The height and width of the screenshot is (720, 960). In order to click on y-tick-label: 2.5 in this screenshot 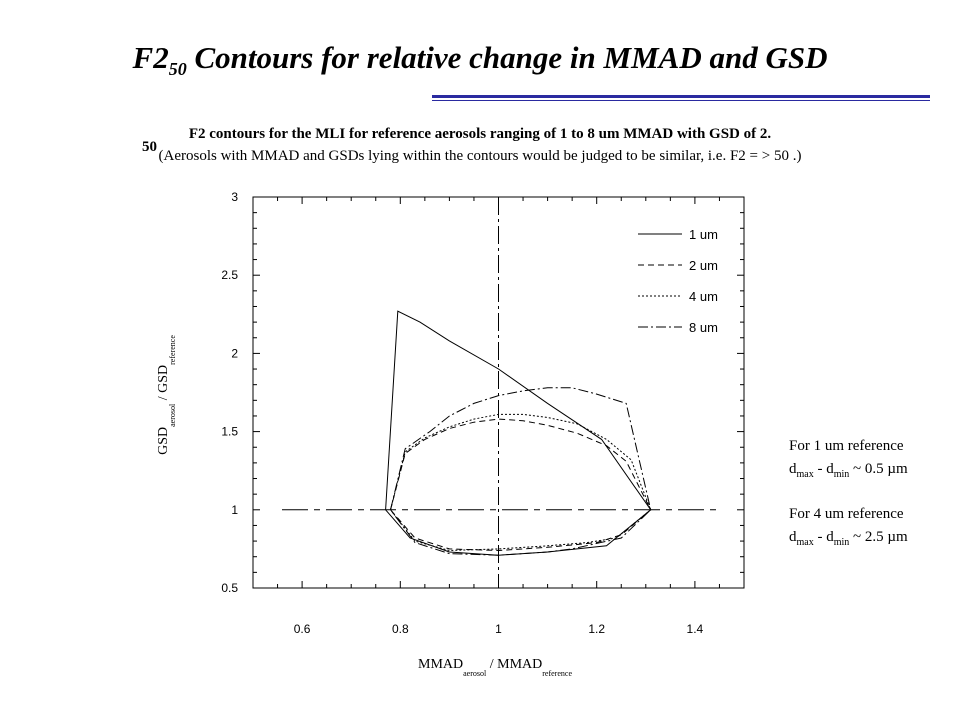, I will do `click(229, 275)`.